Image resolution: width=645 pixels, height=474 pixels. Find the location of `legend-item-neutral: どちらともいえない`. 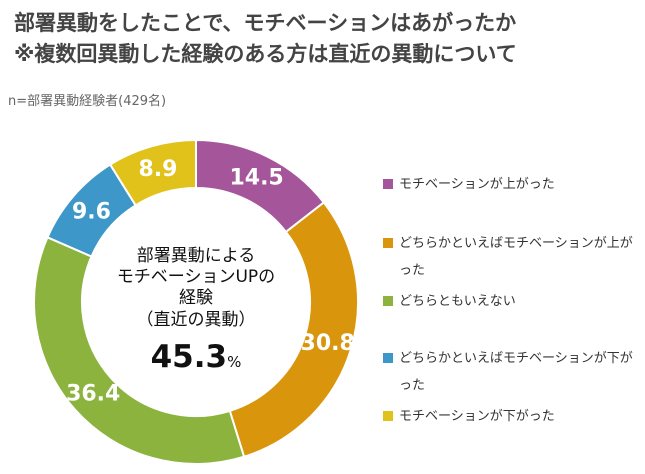

legend-item-neutral: どちらともいえない is located at coordinates (513, 301).